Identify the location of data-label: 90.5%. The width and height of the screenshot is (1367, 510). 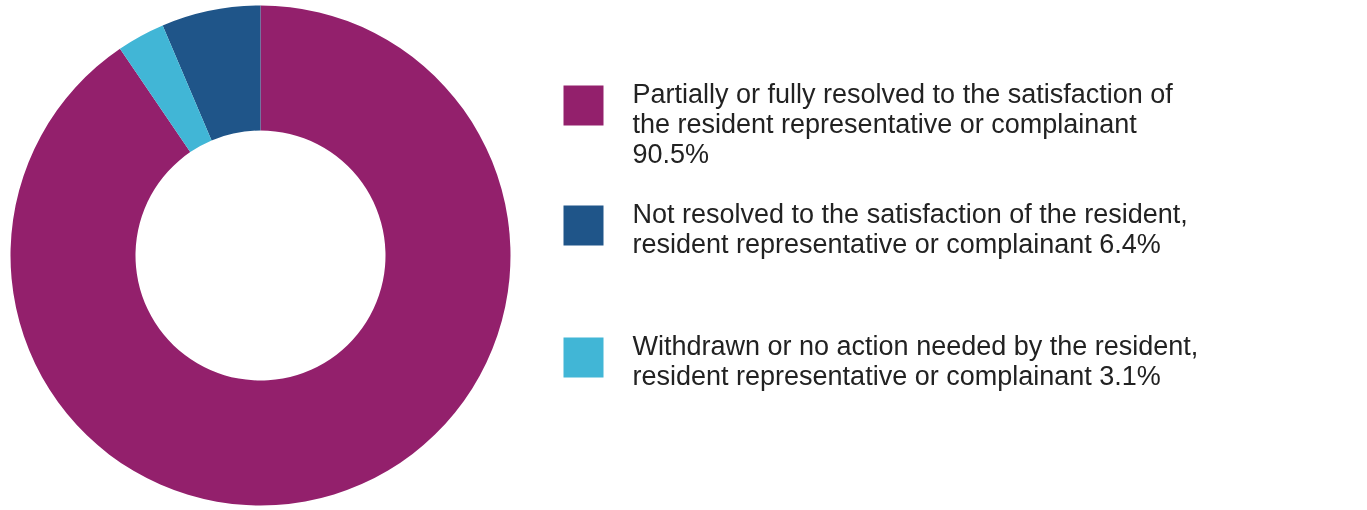
(671, 153).